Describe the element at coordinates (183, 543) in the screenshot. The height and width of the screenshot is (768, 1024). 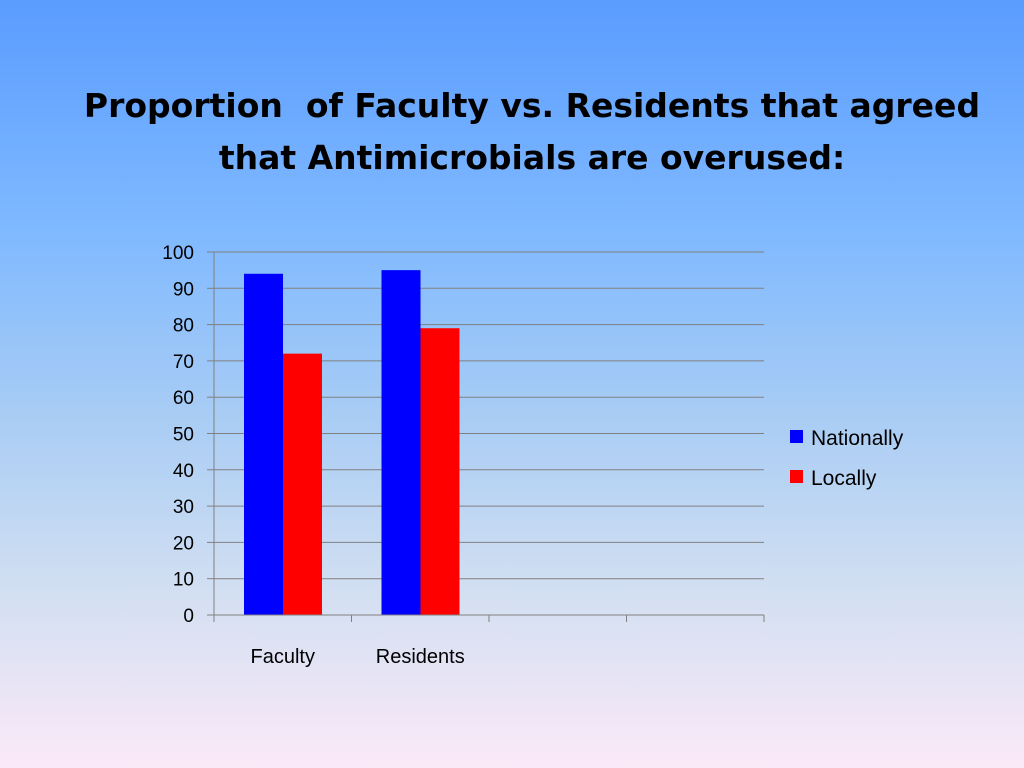
I see `y-tick-label: 20` at that location.